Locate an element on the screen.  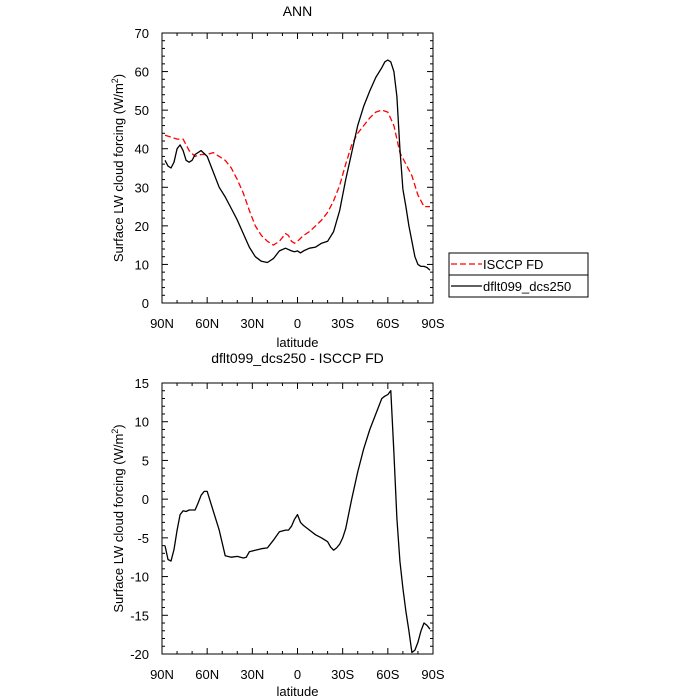
y-tick-label: -15 is located at coordinates (139, 615).